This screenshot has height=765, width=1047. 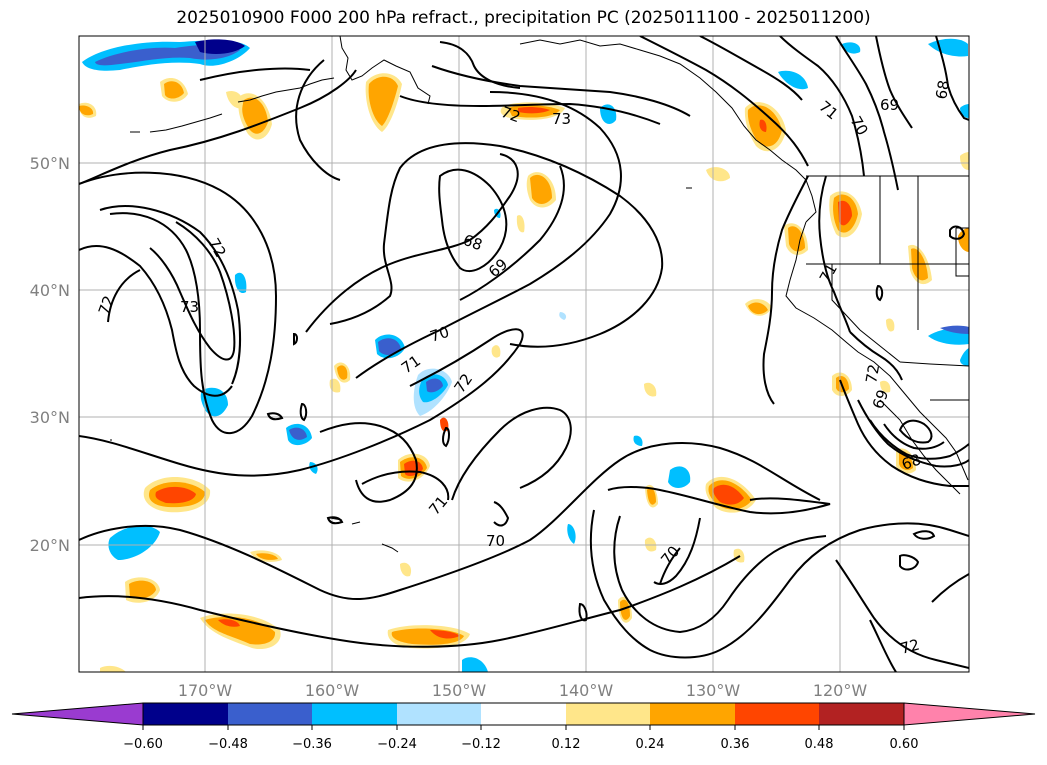 I want to click on colorbar-tick-label: −0.60, so click(x=143, y=744).